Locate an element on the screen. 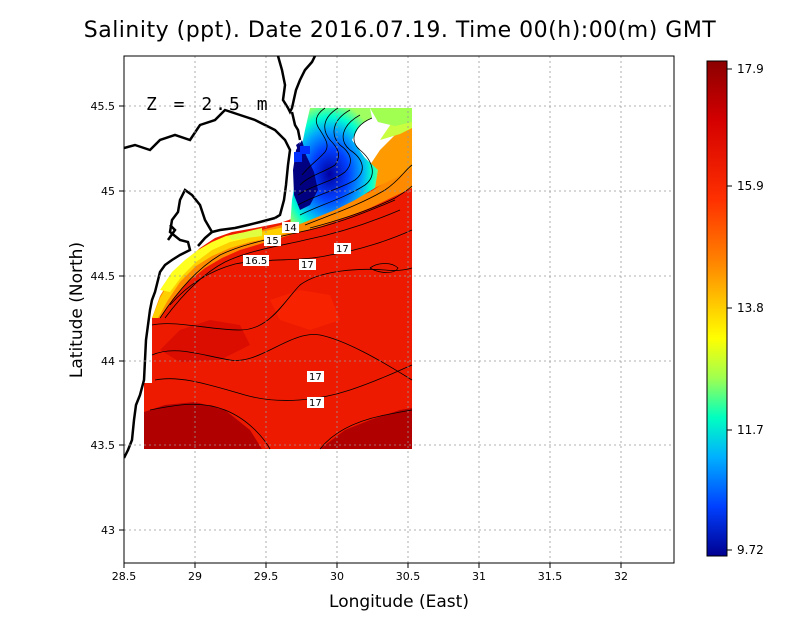 This screenshot has width=800, height=618. colorbar-label: 17.9 is located at coordinates (750, 69).